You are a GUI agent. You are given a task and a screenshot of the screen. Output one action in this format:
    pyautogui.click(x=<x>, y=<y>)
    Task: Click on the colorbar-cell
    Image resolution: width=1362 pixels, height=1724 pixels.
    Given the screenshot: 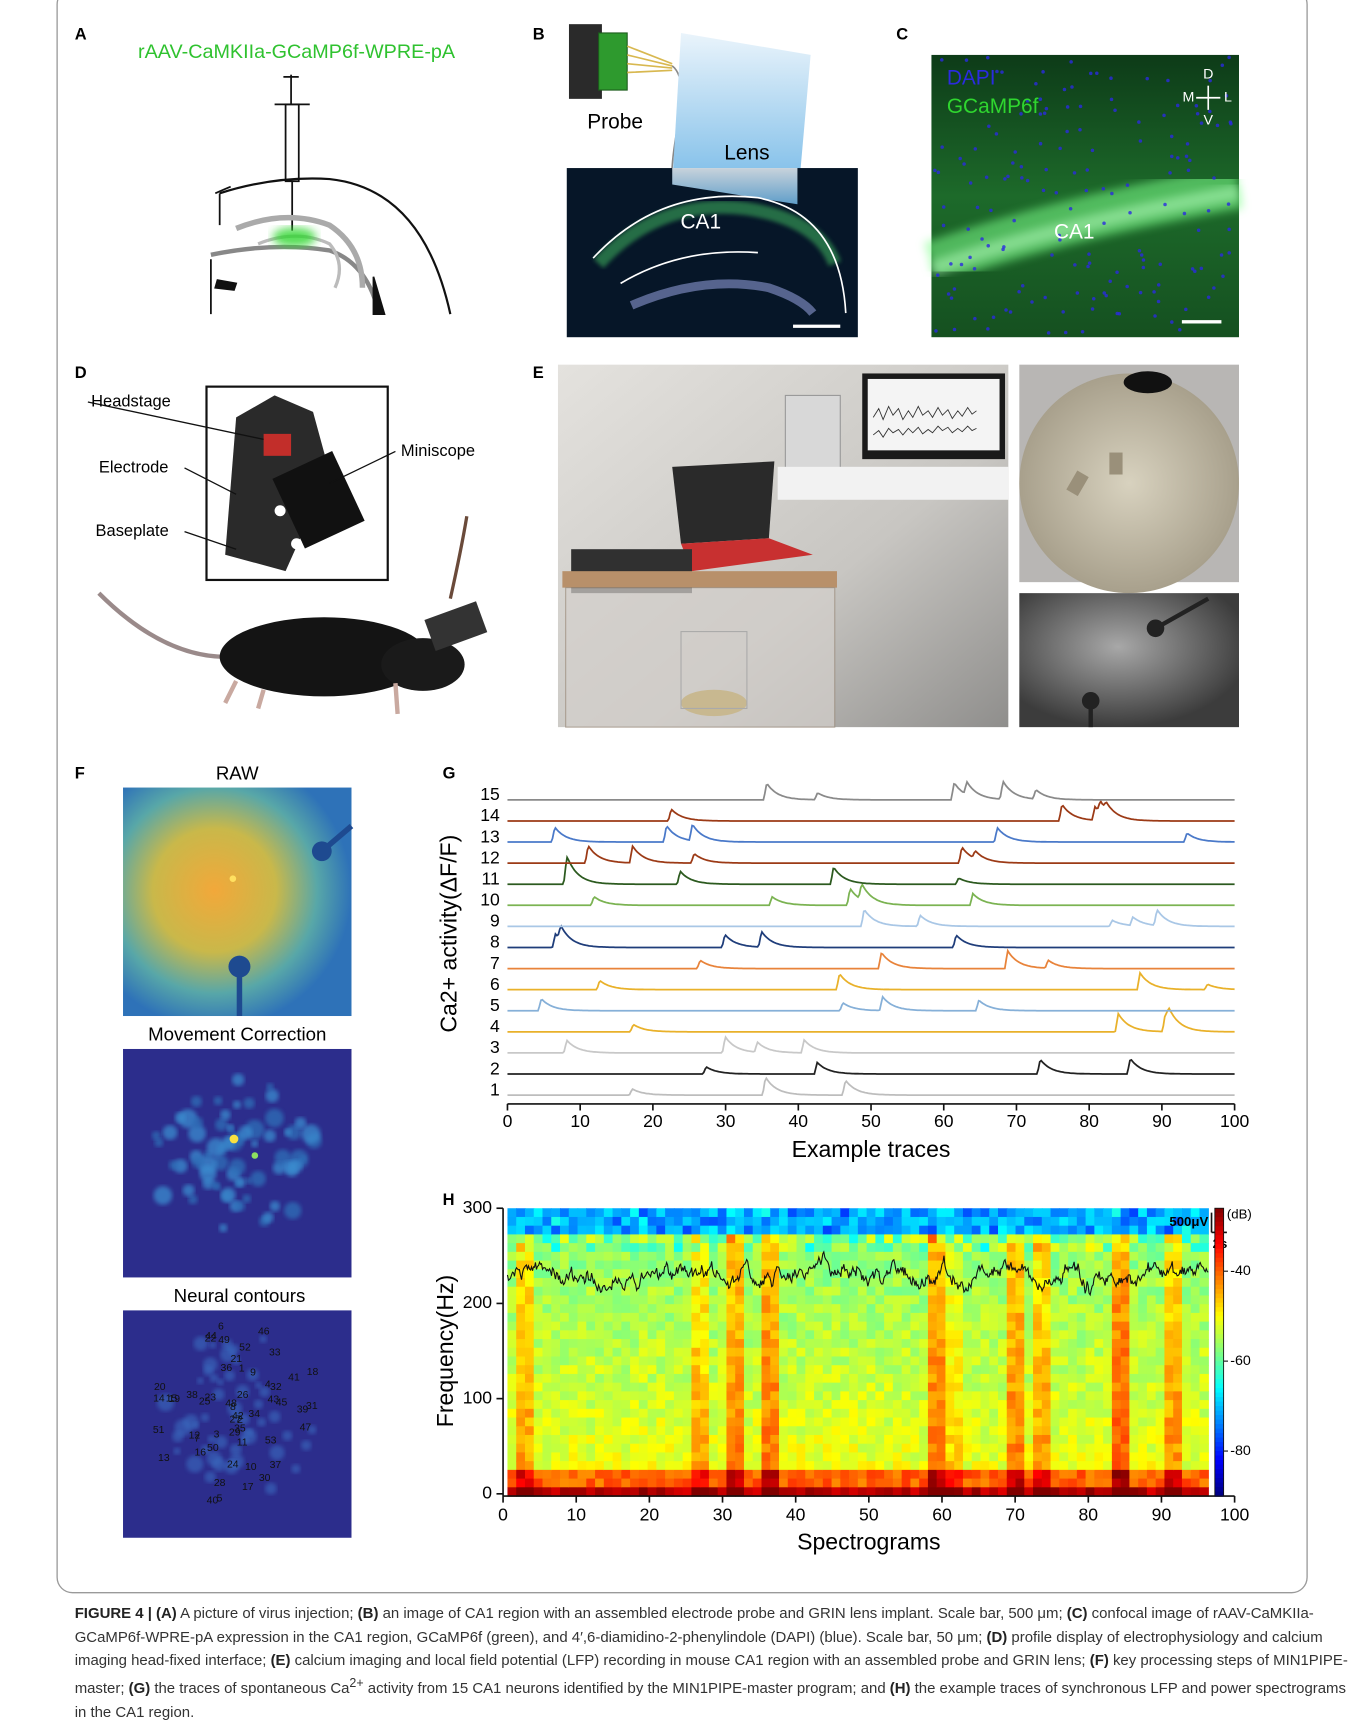 What is the action you would take?
    pyautogui.click(x=1219, y=1273)
    